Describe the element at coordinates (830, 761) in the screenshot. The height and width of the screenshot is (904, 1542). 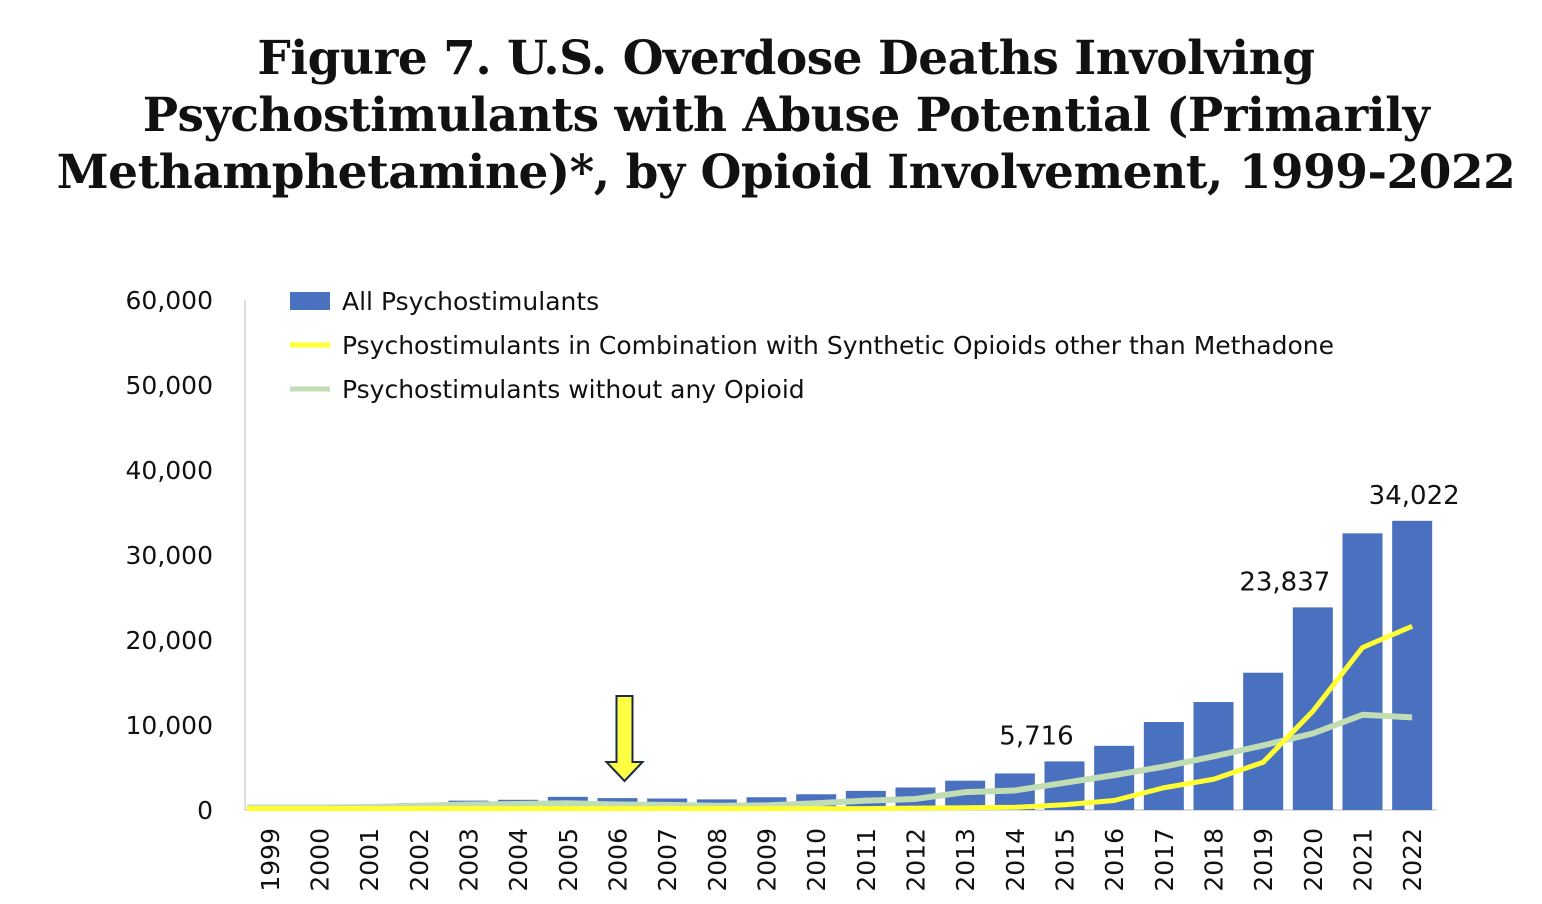
I see `series-line-without-opioid` at that location.